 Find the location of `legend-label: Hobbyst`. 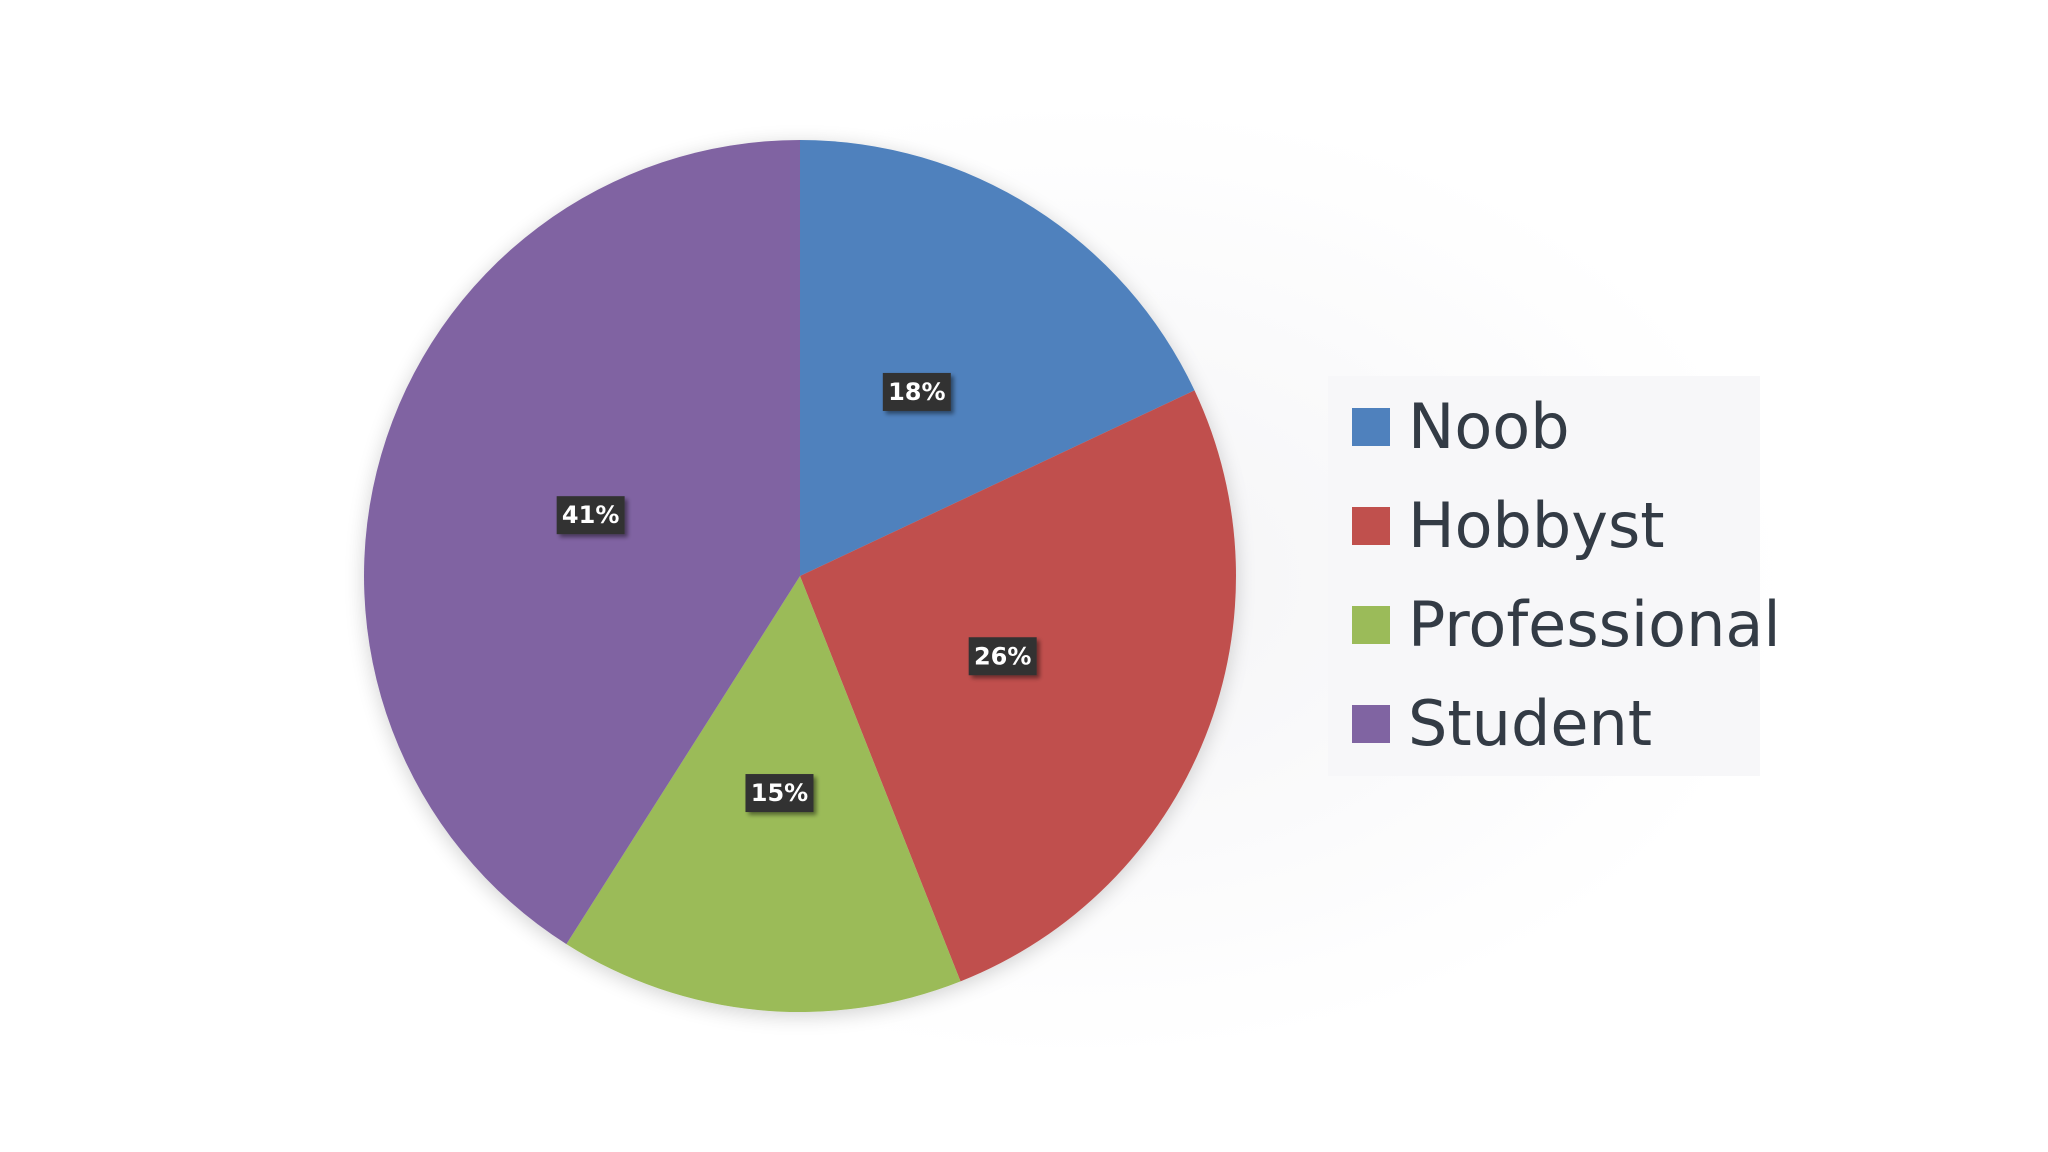

legend-label: Hobbyst is located at coordinates (1536, 525).